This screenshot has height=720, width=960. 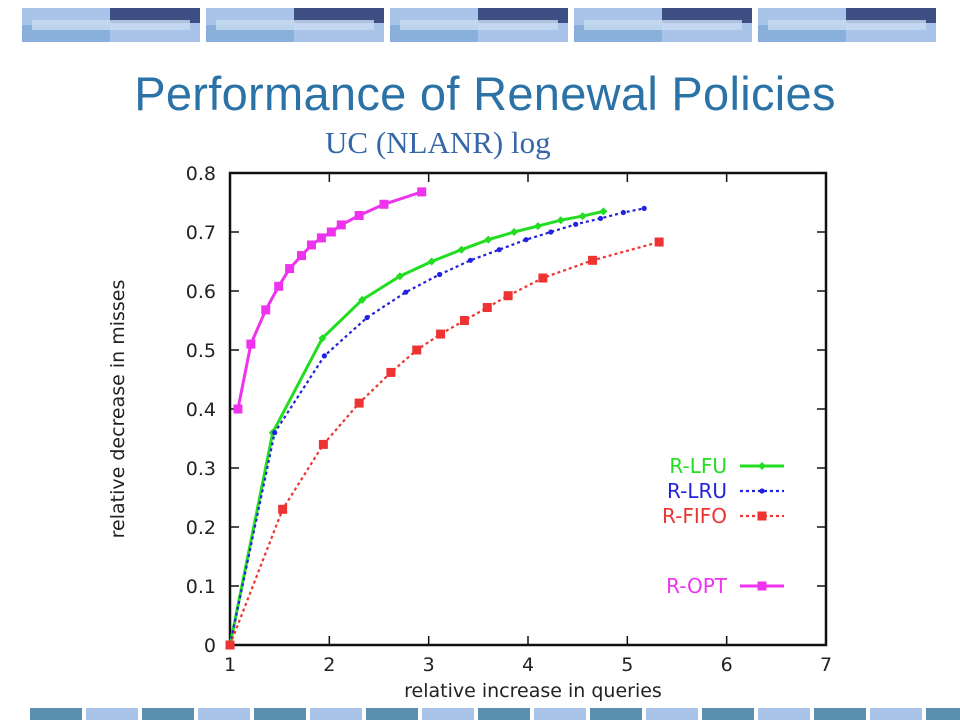 I want to click on legend-label: R-LRU, so click(x=697, y=491).